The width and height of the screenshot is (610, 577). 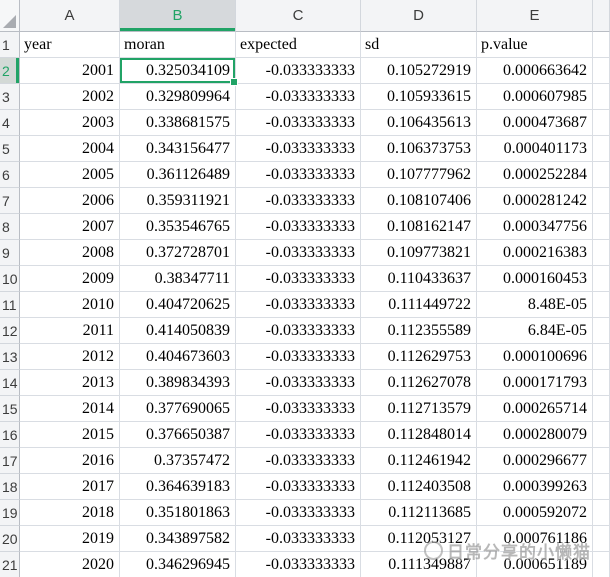 What do you see at coordinates (10, 513) in the screenshot?
I see `row-header-19: 19` at bounding box center [10, 513].